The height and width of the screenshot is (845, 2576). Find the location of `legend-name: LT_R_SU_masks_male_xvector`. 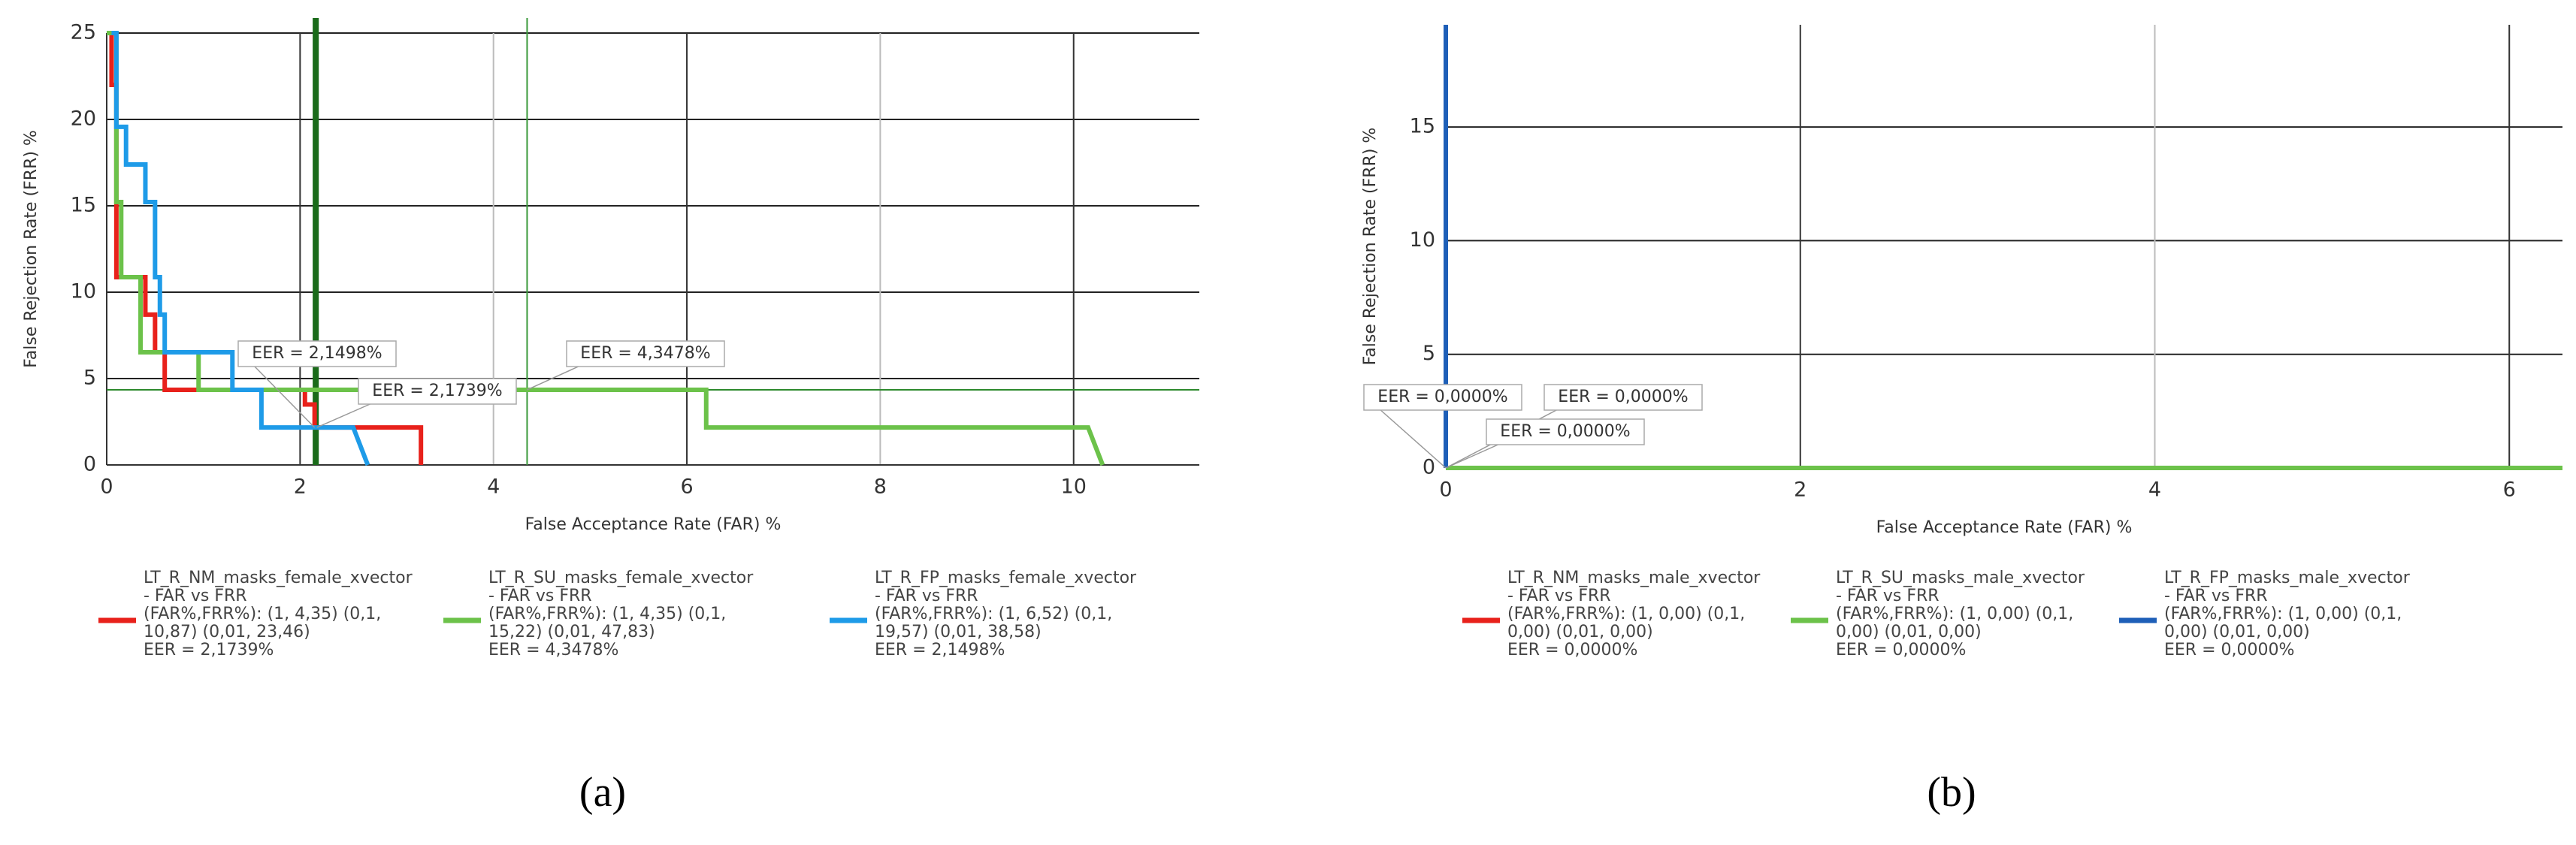

legend-name: LT_R_SU_masks_male_xvector is located at coordinates (1960, 578).